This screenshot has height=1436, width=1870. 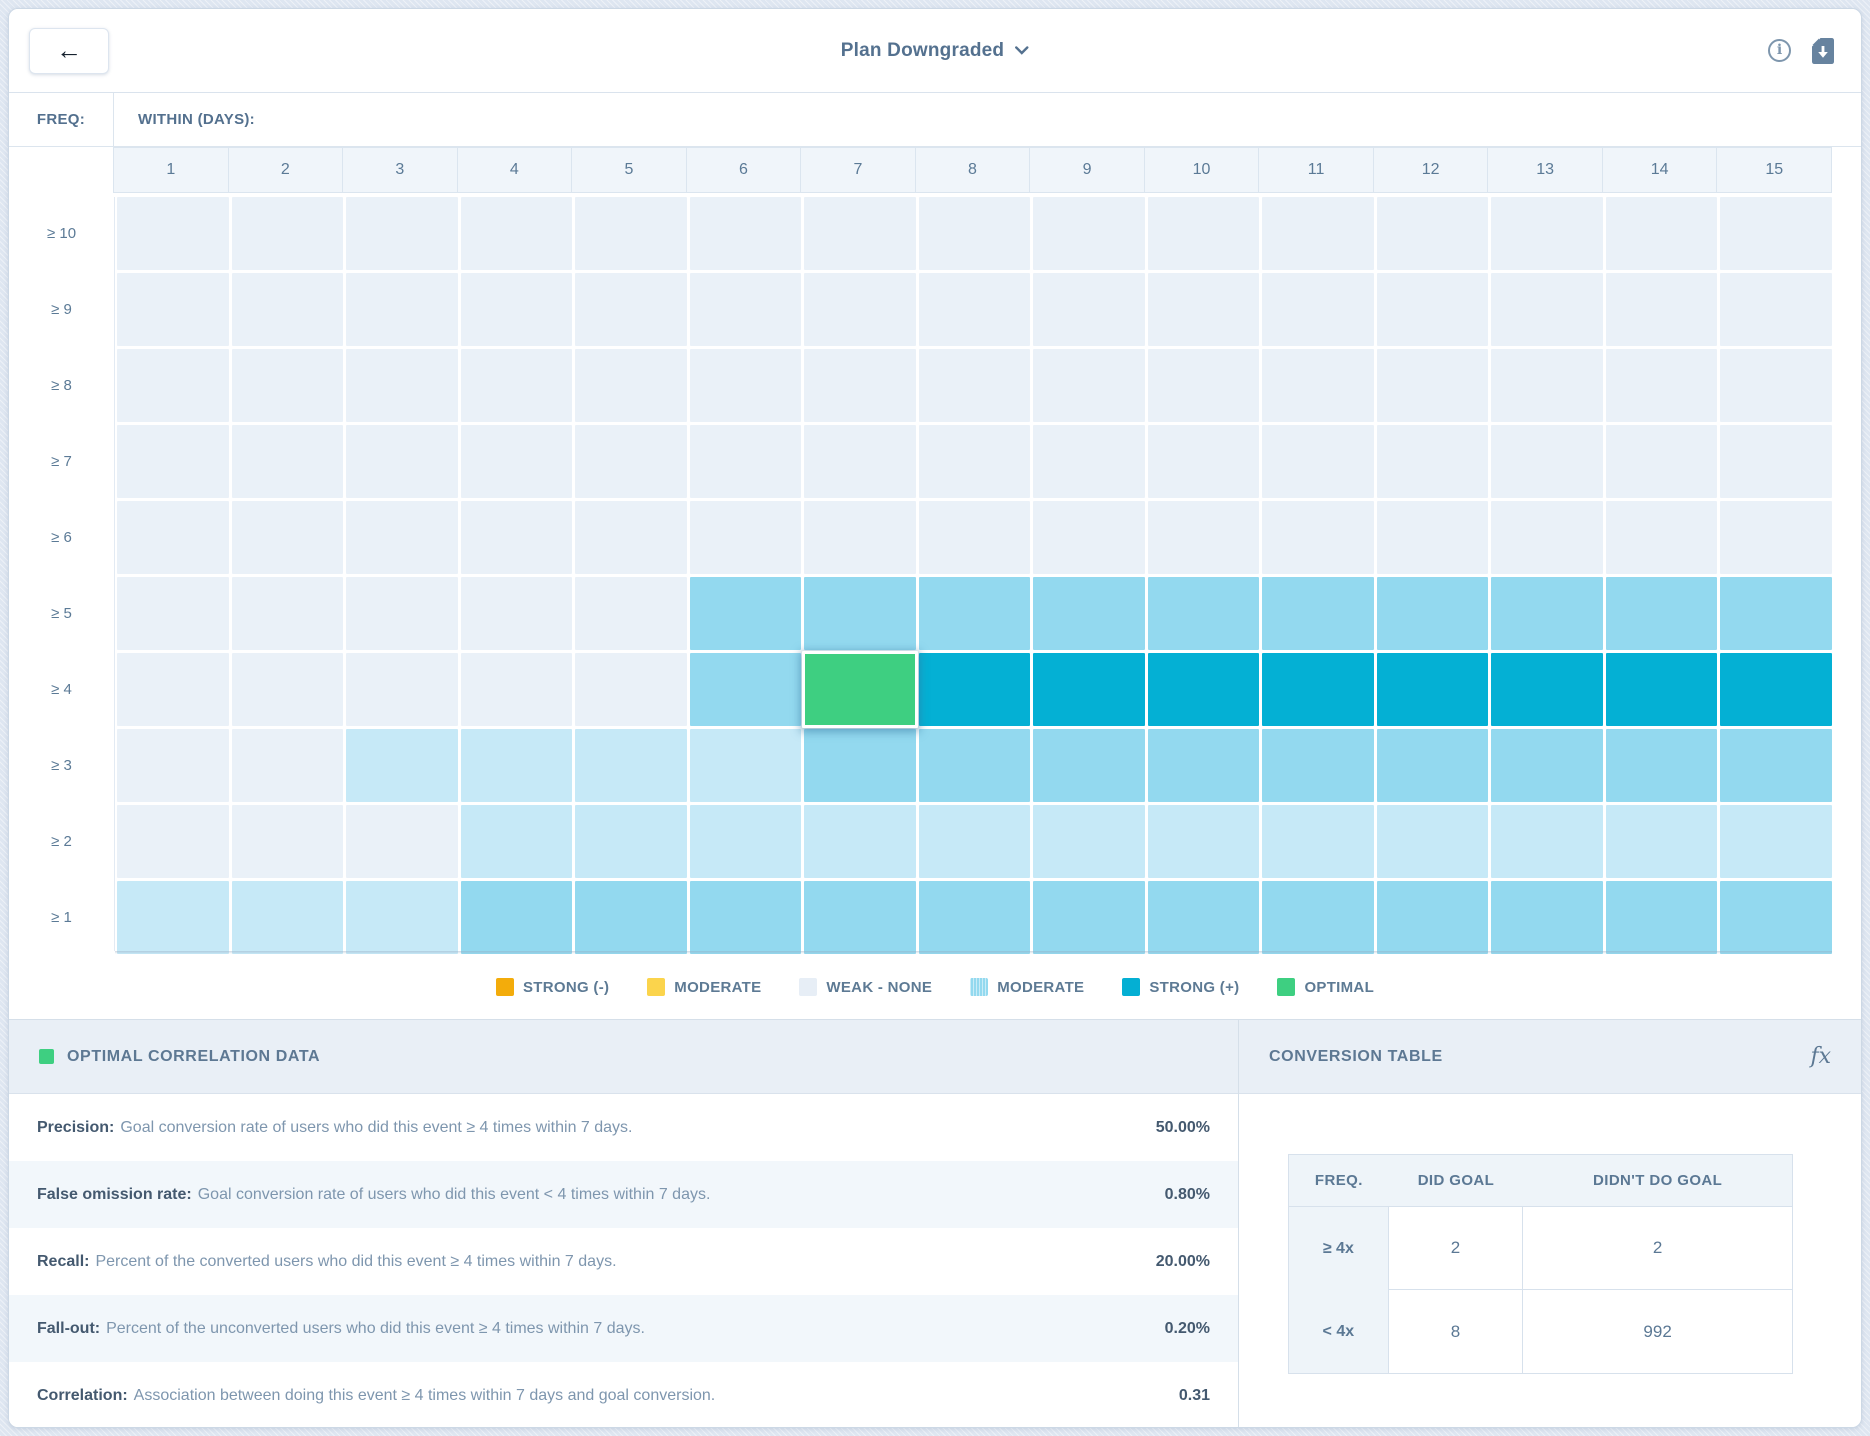 I want to click on back-button: ←, so click(x=69, y=50).